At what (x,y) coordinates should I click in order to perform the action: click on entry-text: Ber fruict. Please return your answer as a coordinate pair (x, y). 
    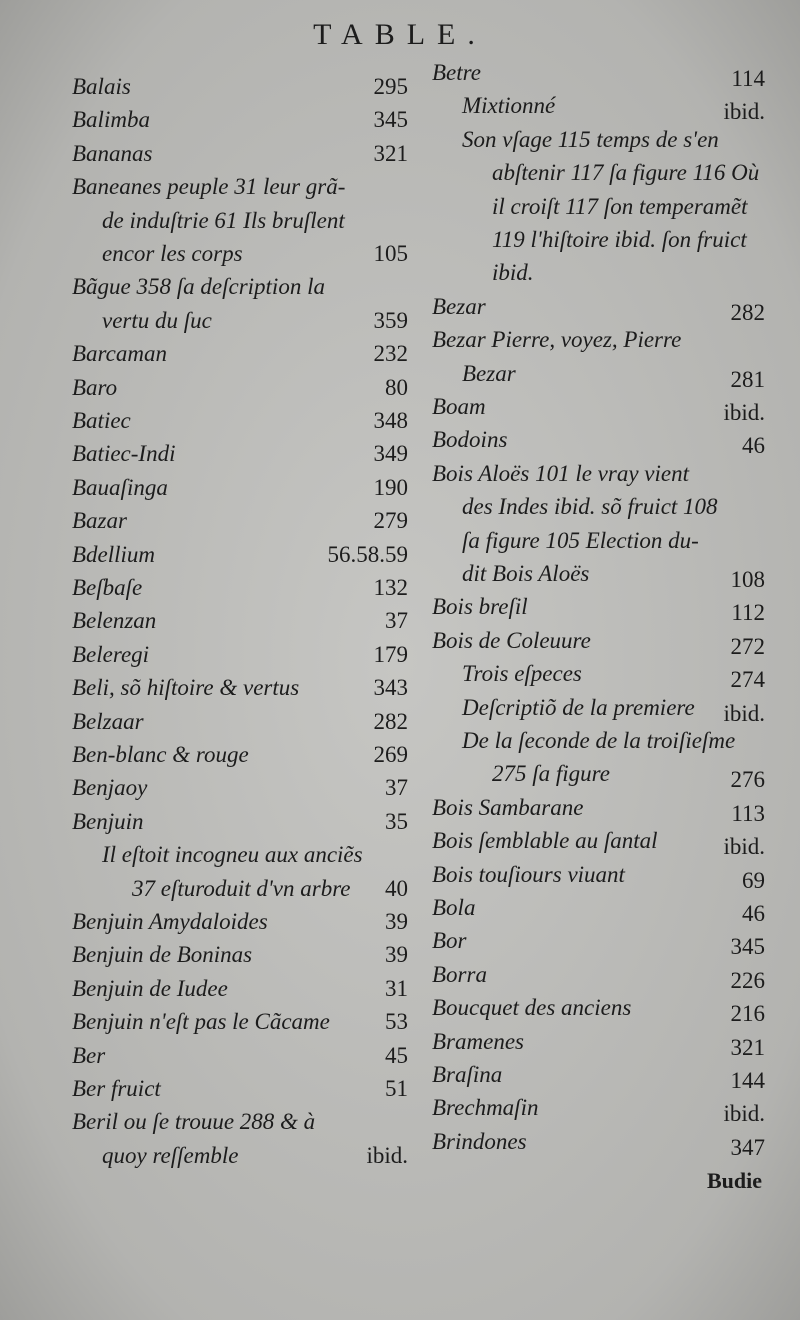
    Looking at the image, I should click on (116, 1088).